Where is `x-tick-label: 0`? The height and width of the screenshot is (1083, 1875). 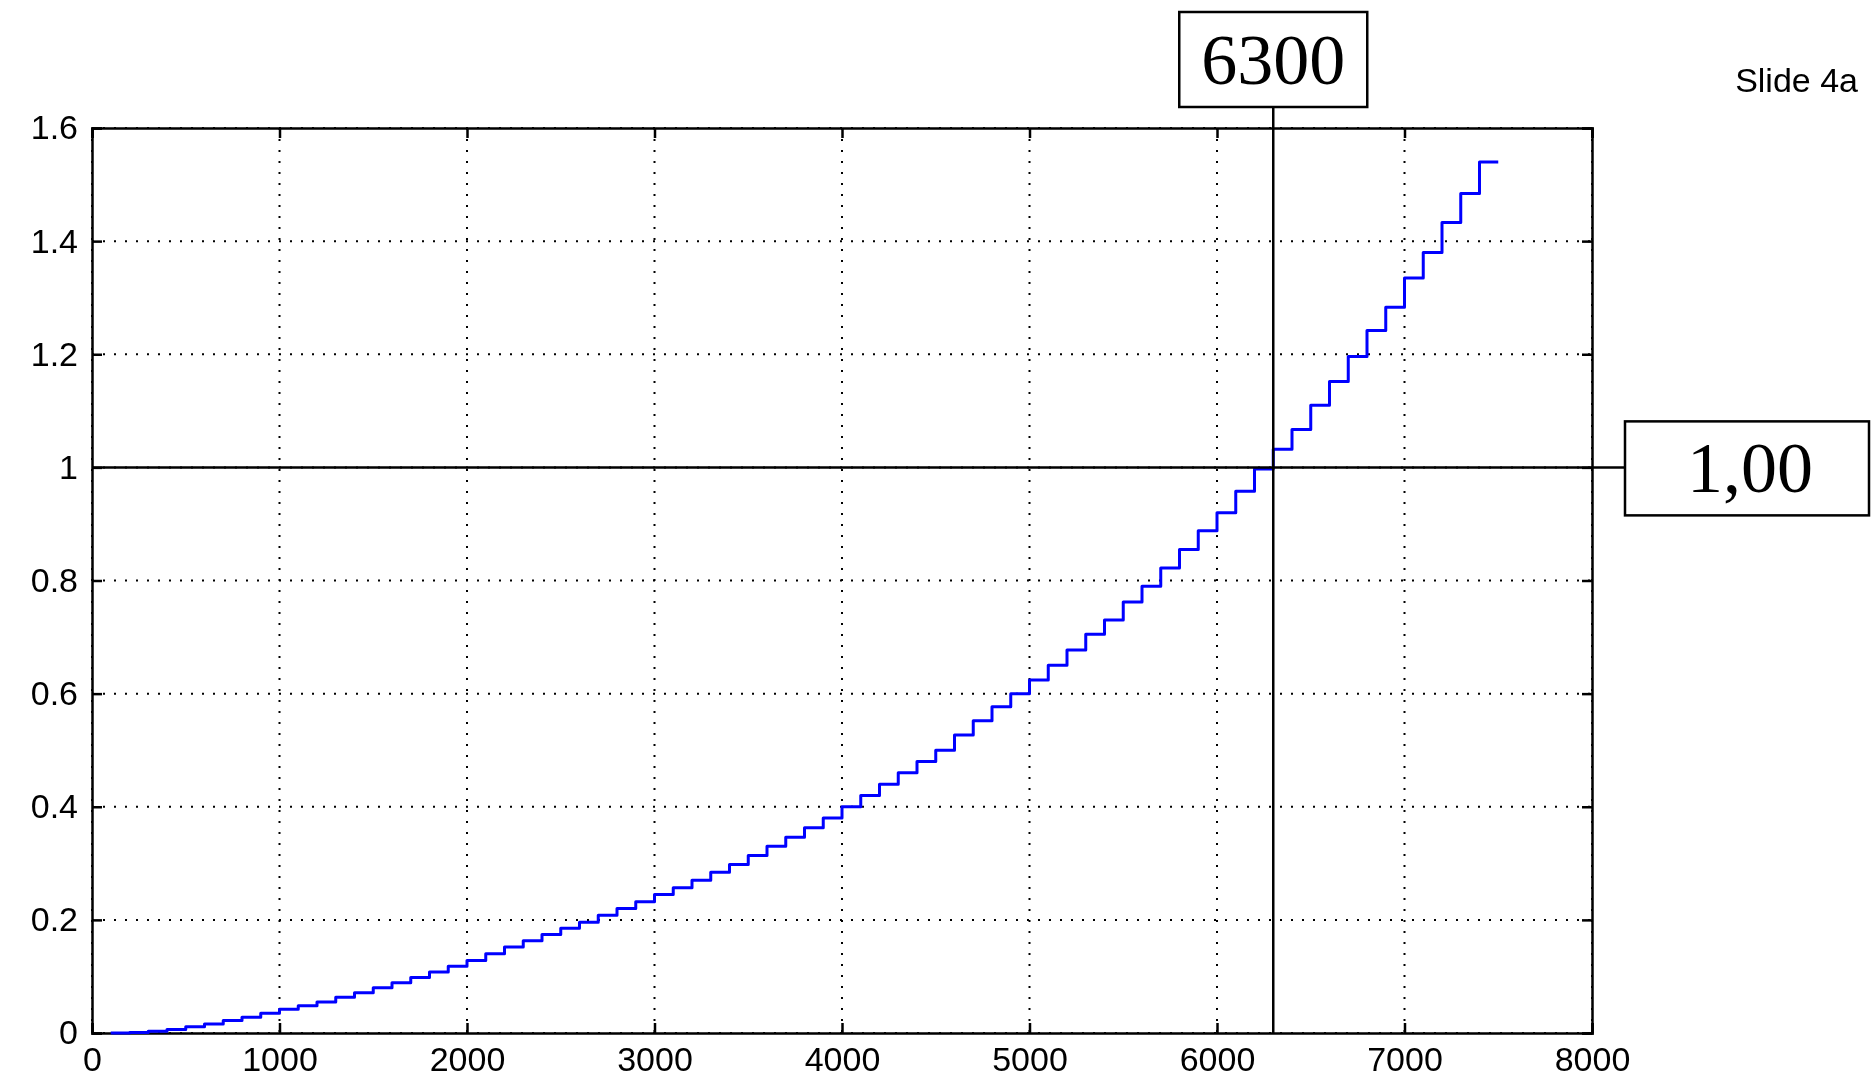 x-tick-label: 0 is located at coordinates (92, 1059).